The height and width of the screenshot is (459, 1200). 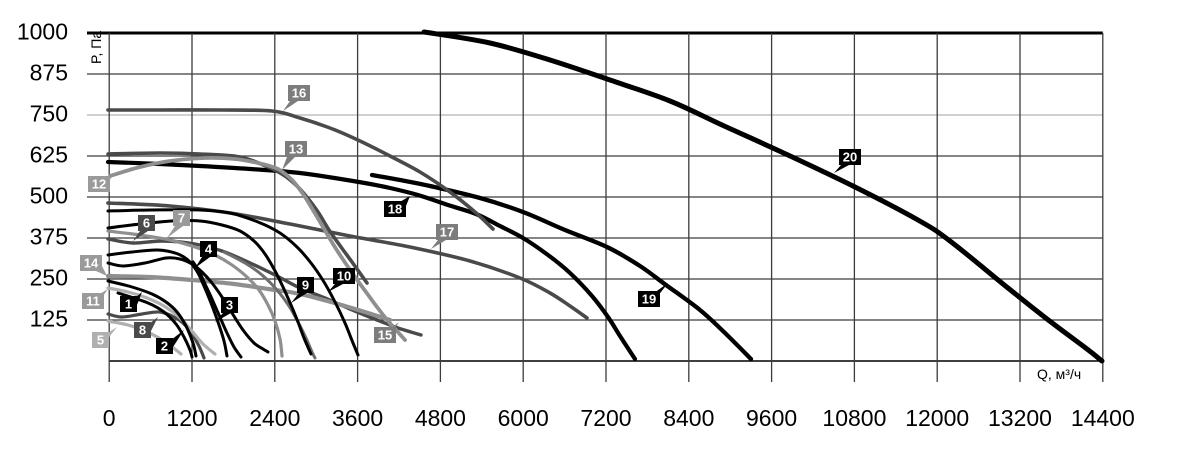 What do you see at coordinates (523, 418) in the screenshot?
I see `svg-text: 6000` at bounding box center [523, 418].